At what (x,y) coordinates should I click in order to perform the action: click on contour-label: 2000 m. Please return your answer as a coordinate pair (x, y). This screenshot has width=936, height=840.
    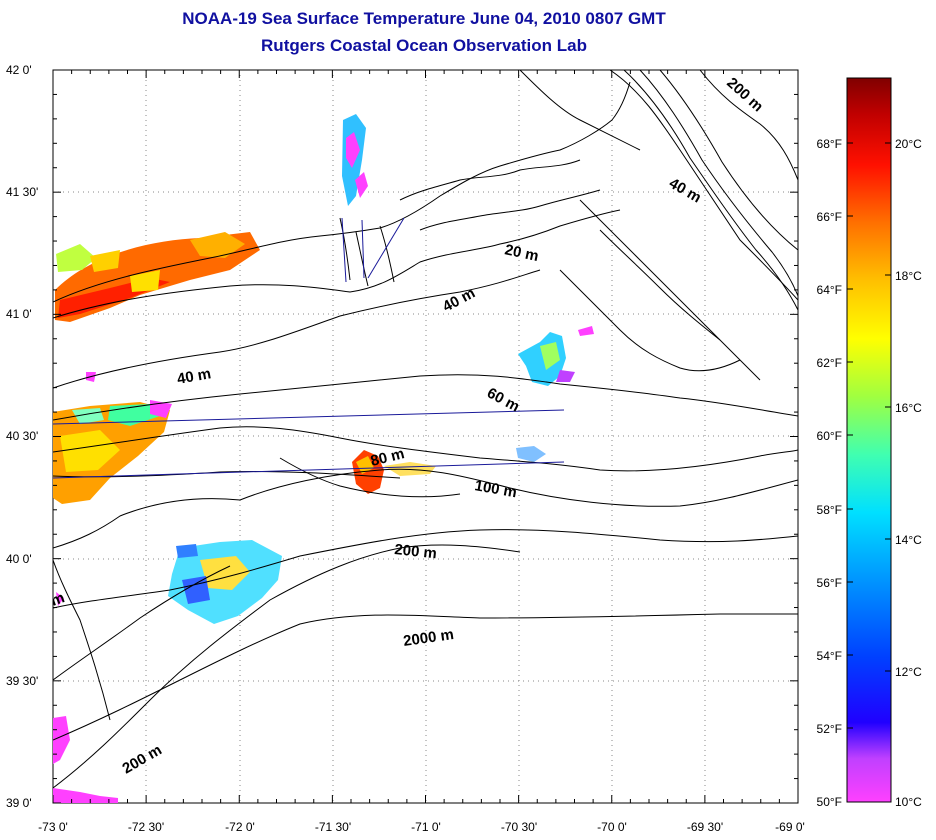
    Looking at the image, I should click on (428, 638).